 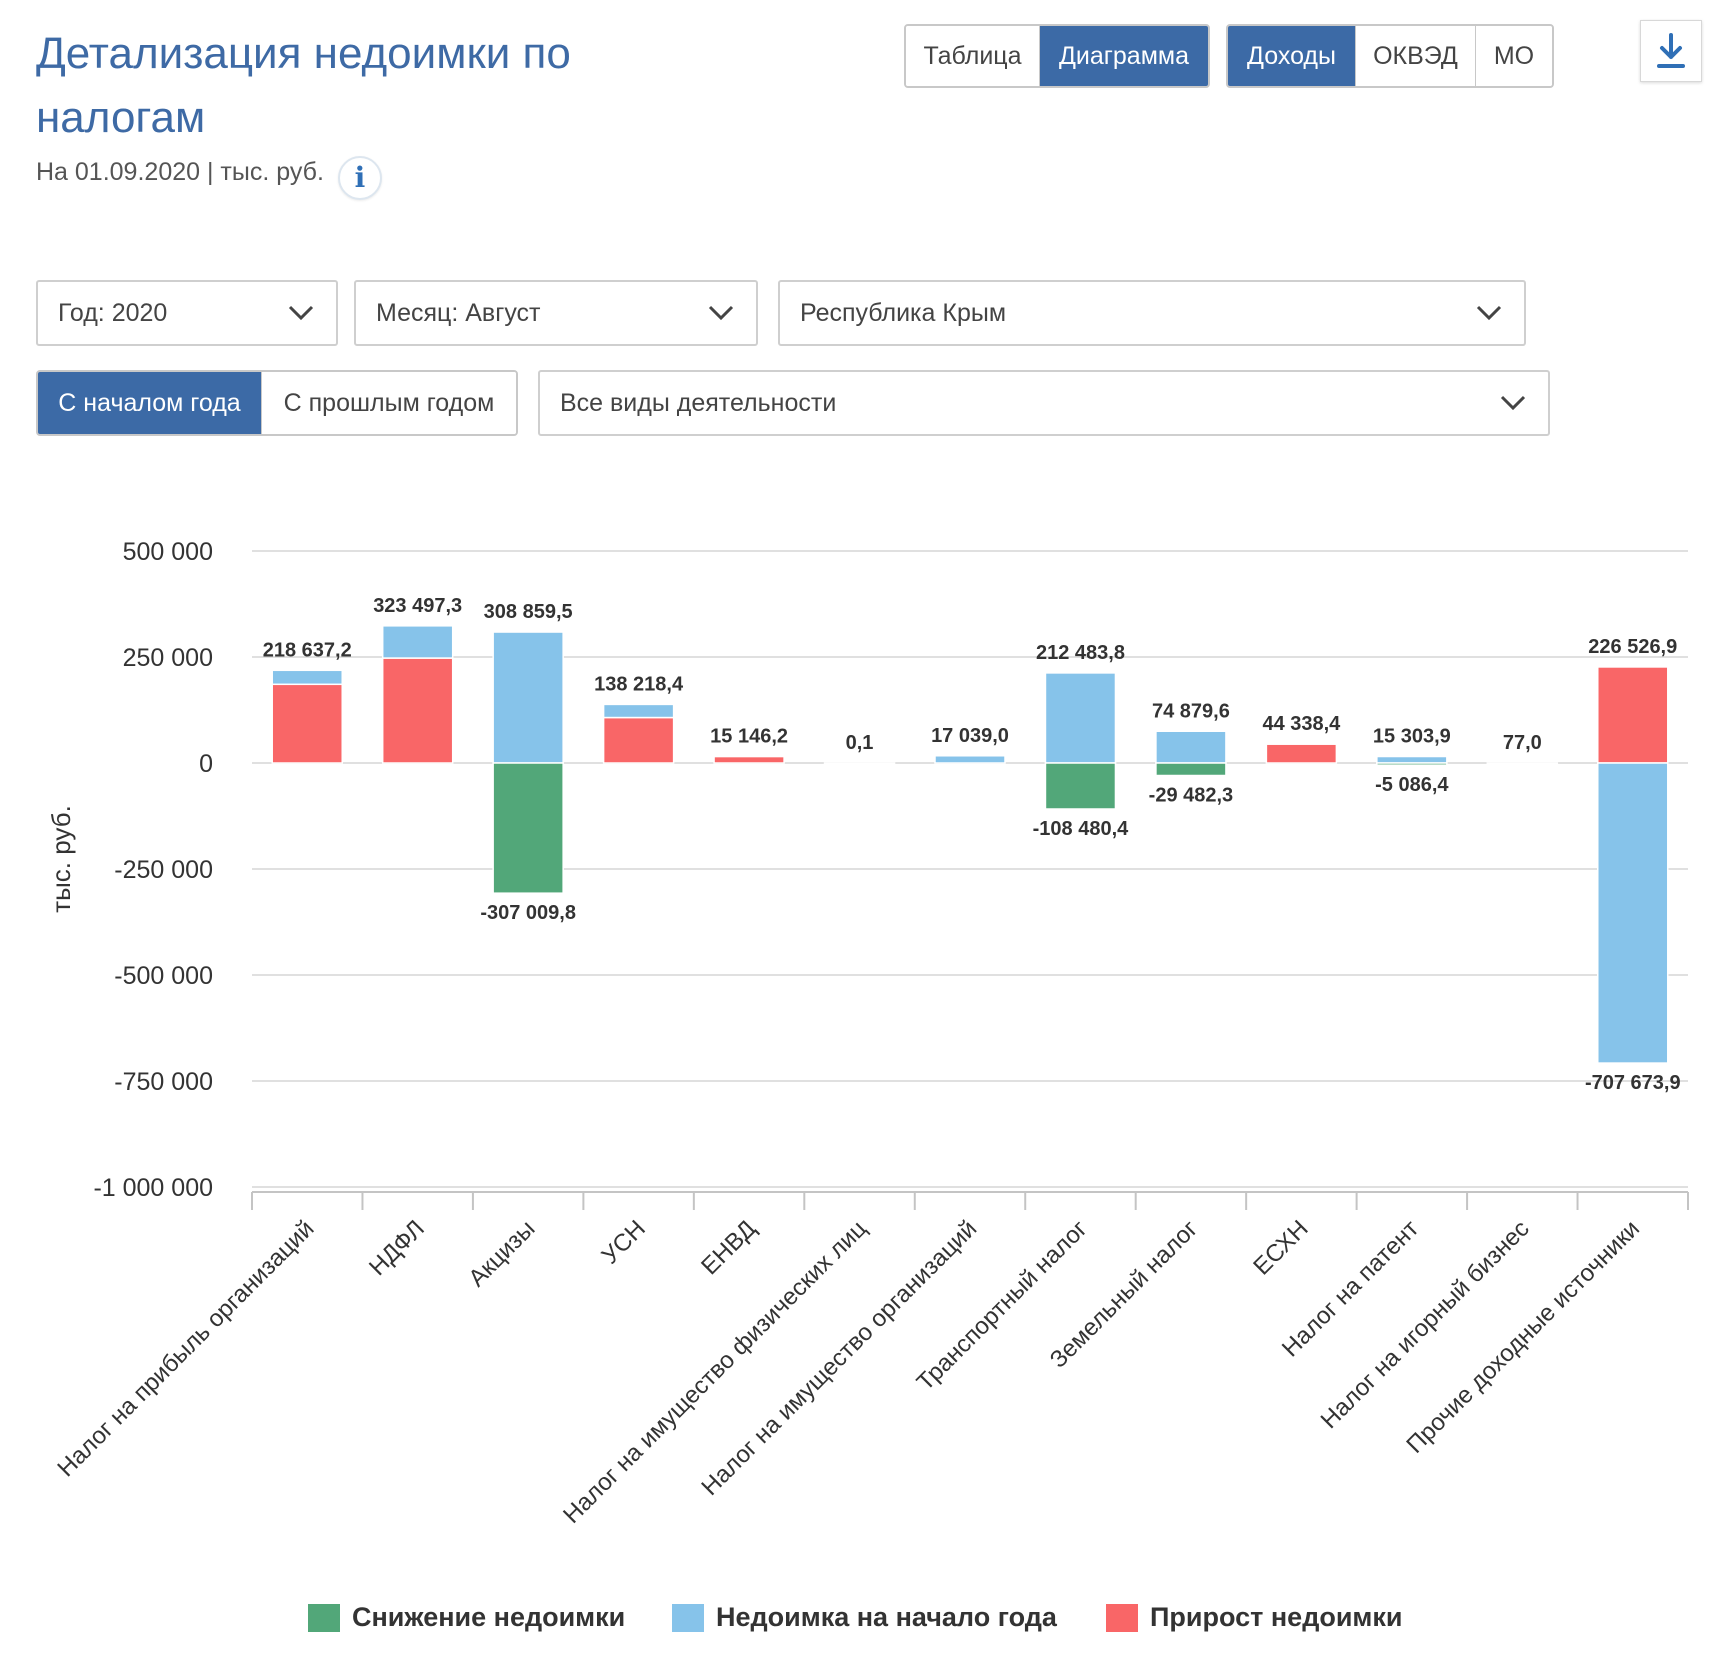 What do you see at coordinates (749, 737) in the screenshot?
I see `data-label: 15 146,2` at bounding box center [749, 737].